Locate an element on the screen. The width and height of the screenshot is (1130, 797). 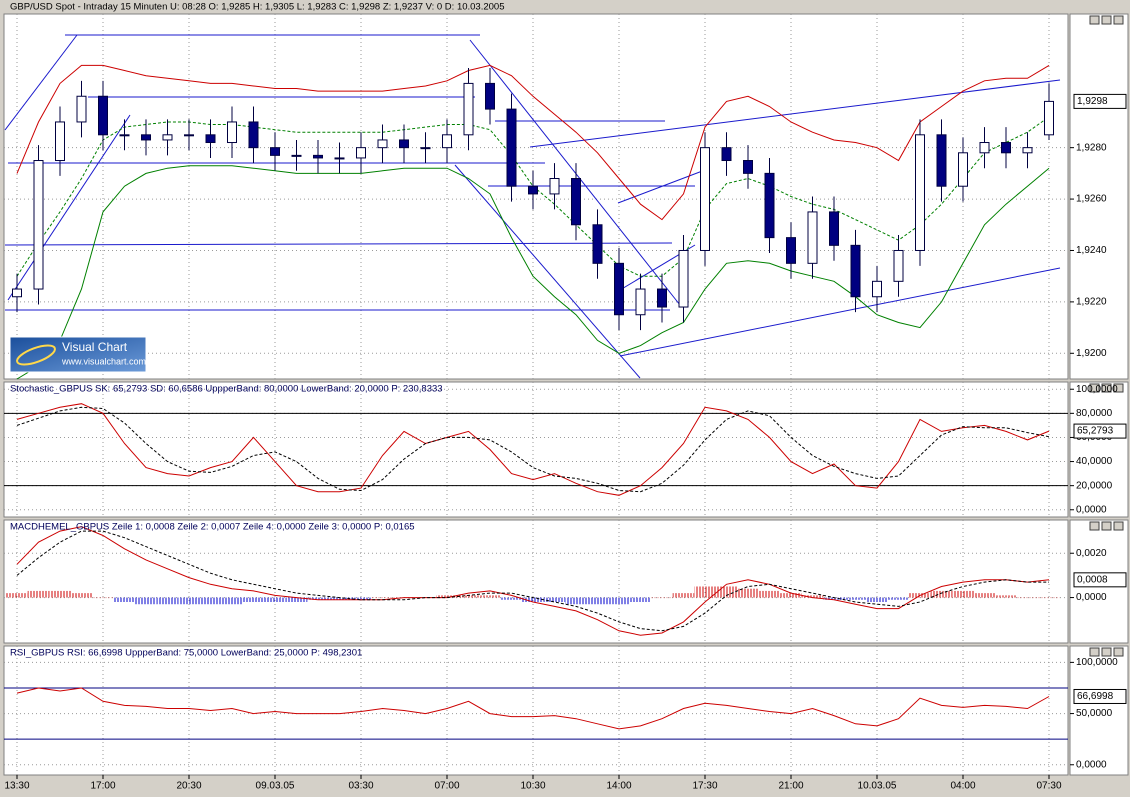
axis-area is located at coordinates (1099, 710).